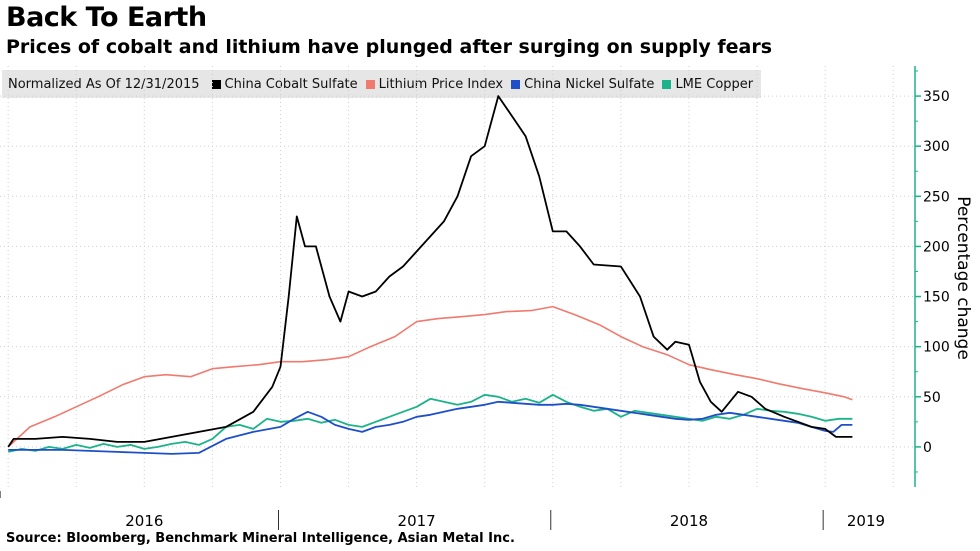 Image resolution: width=980 pixels, height=551 pixels. What do you see at coordinates (589, 84) in the screenshot?
I see `legend-label-nickel: China Nickel Sulfate` at bounding box center [589, 84].